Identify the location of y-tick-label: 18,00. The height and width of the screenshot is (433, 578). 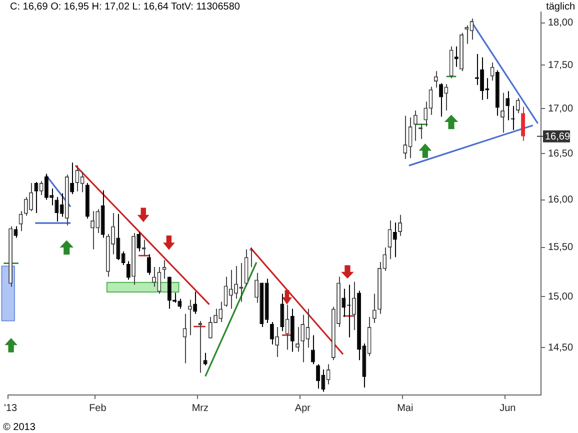
(561, 23).